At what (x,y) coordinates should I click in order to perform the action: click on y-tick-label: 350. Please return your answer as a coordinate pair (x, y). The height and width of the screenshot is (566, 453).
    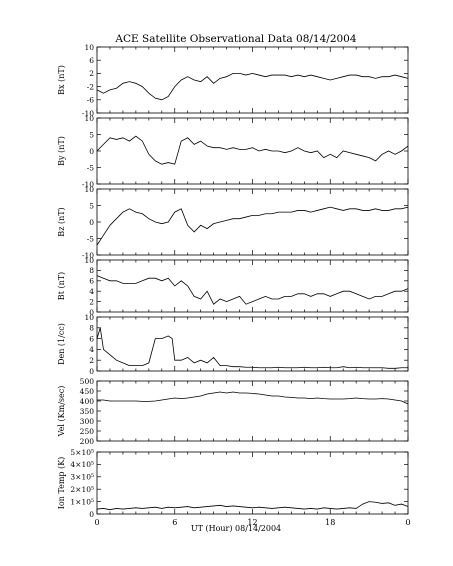
    Looking at the image, I should click on (87, 411).